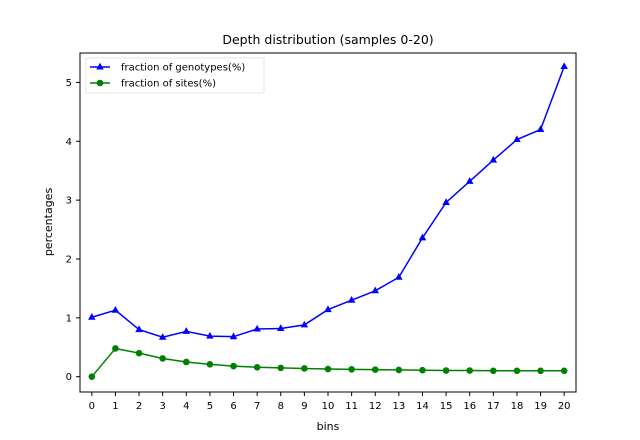 This screenshot has width=640, height=440. I want to click on x-tick-label: 14, so click(422, 406).